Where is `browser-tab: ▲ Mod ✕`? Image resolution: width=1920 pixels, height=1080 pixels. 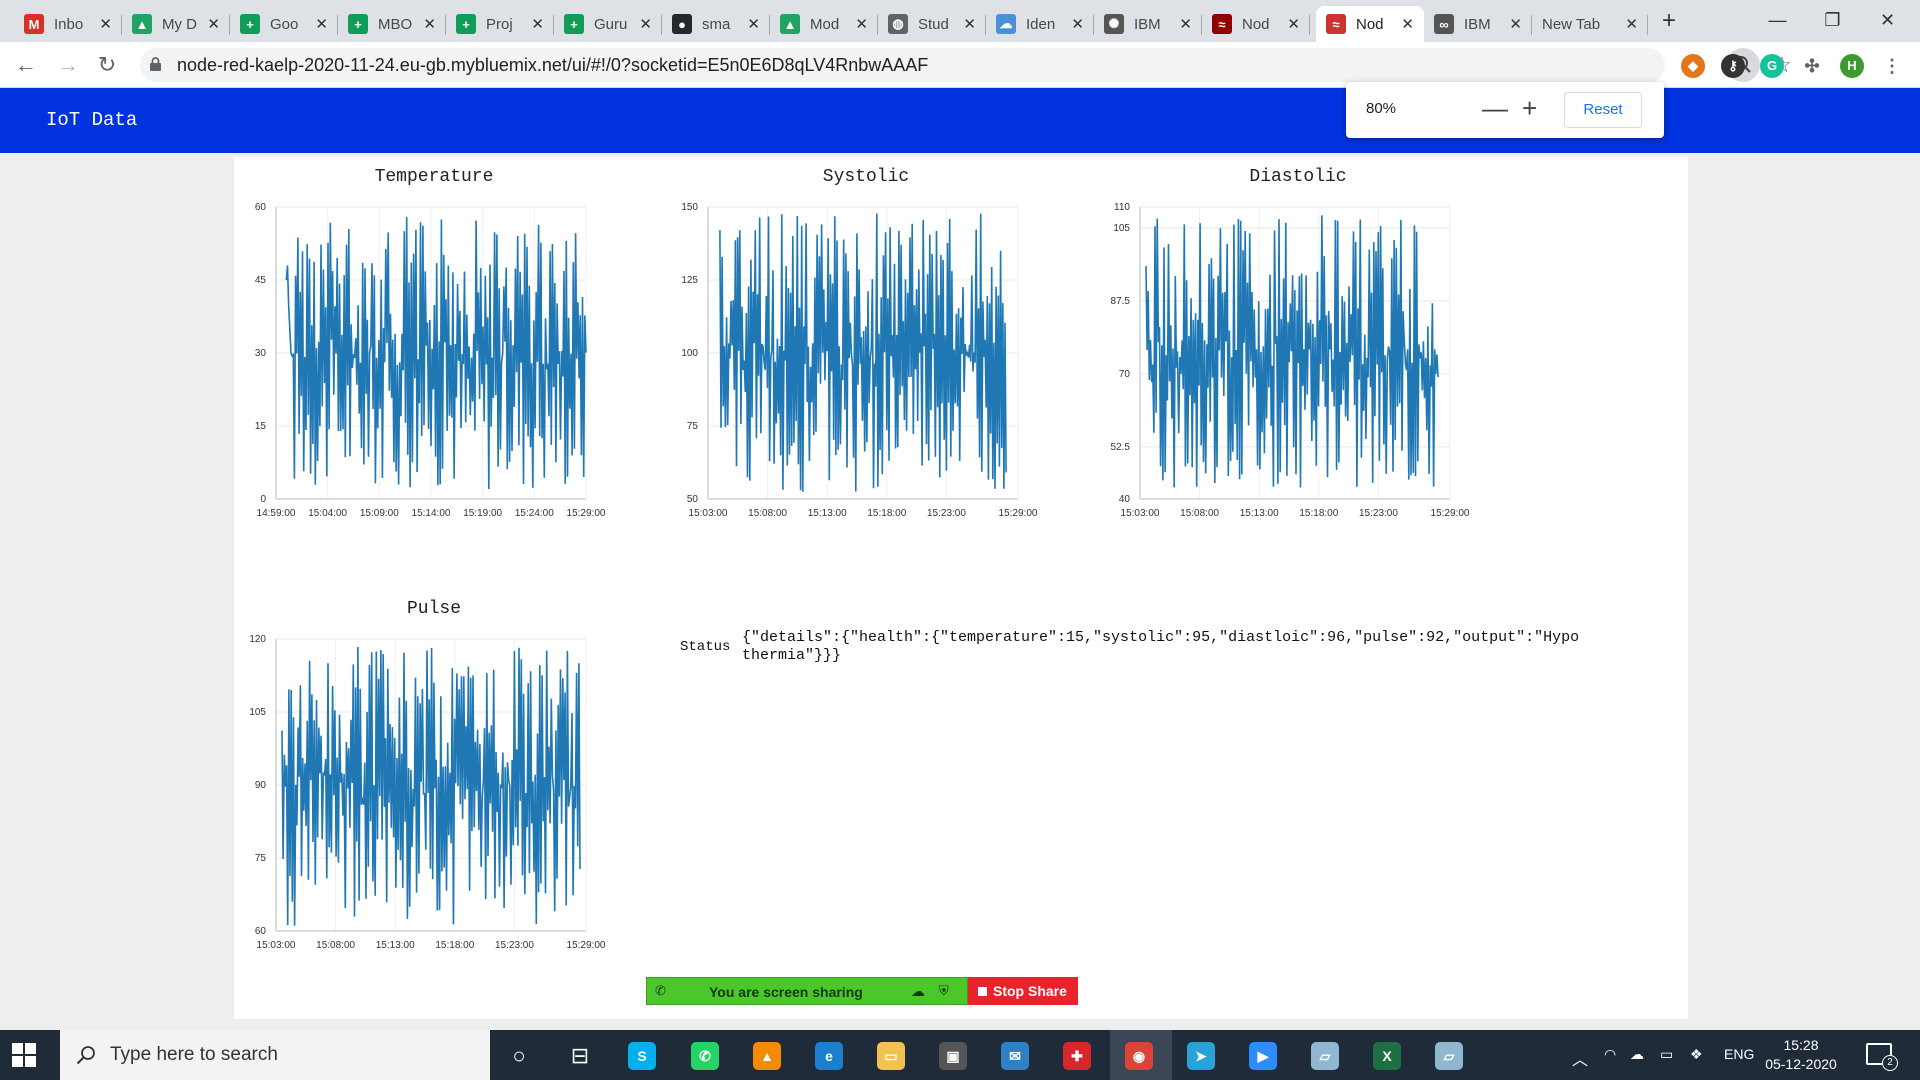 browser-tab: ▲ Mod ✕ is located at coordinates (824, 24).